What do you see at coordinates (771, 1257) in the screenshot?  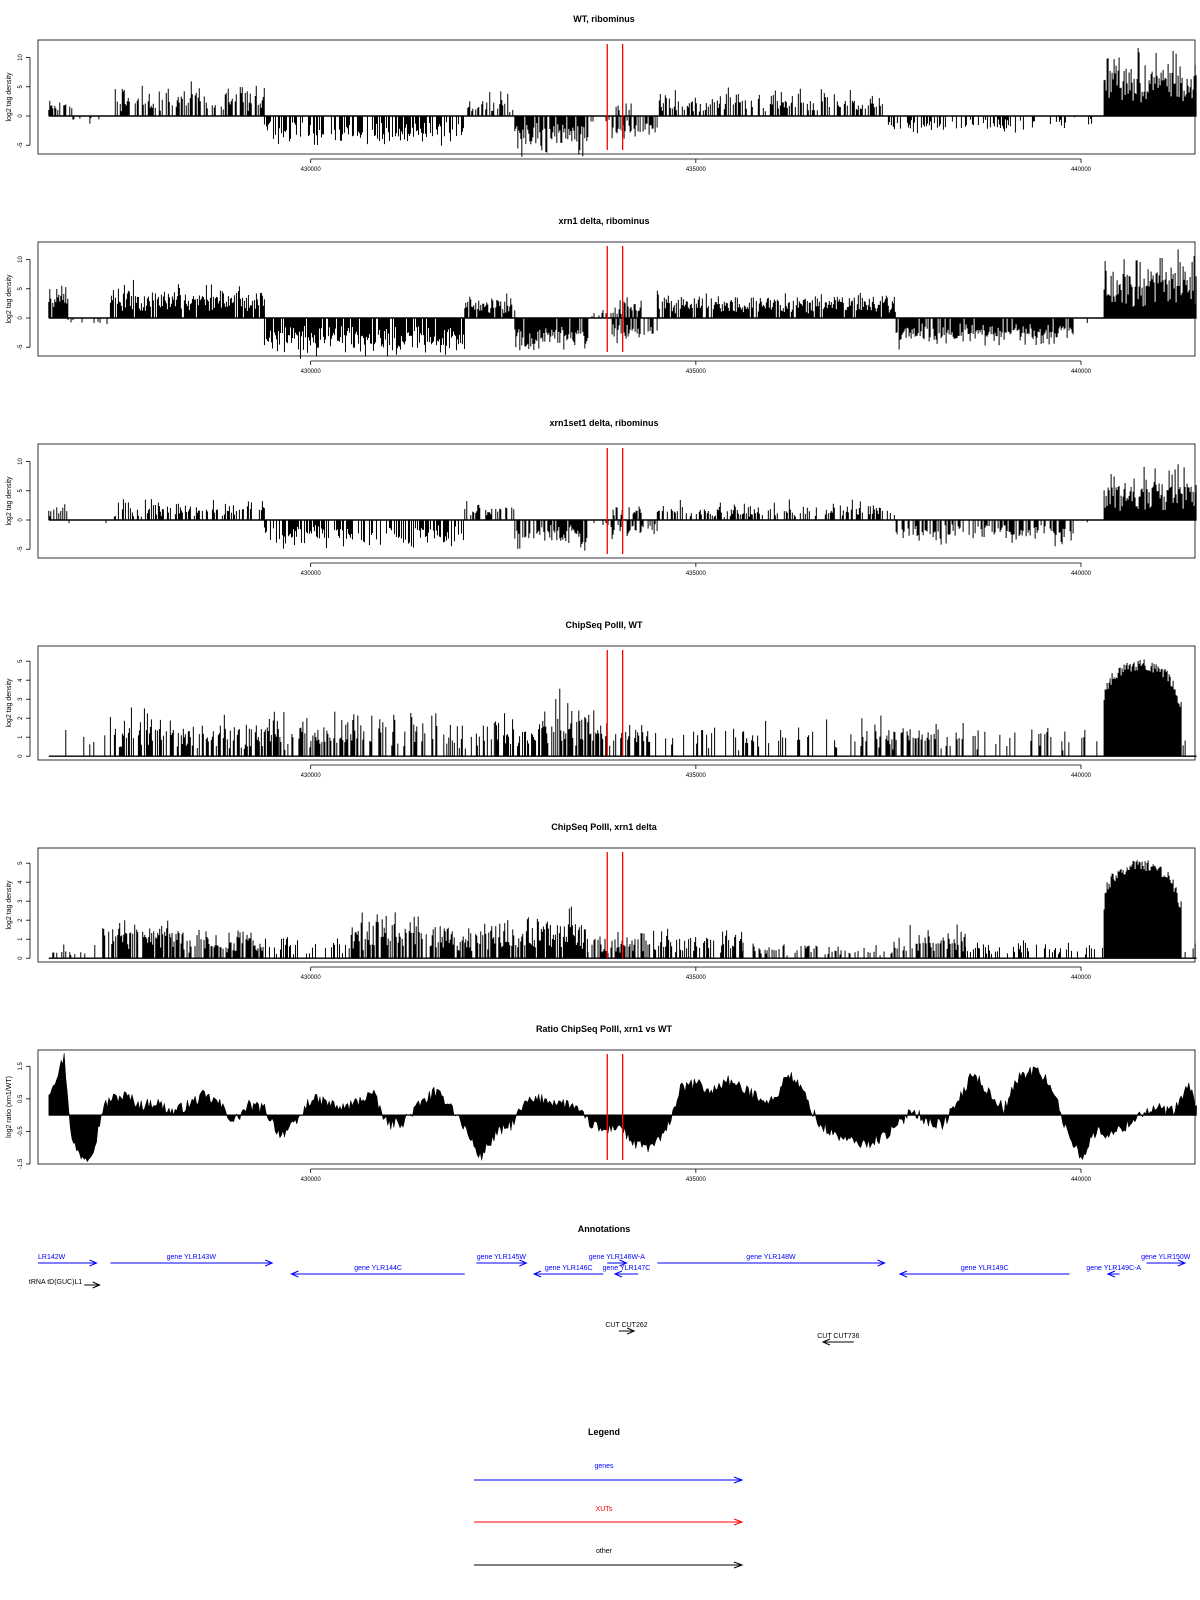 I see `feature-label: gene YLR148W` at bounding box center [771, 1257].